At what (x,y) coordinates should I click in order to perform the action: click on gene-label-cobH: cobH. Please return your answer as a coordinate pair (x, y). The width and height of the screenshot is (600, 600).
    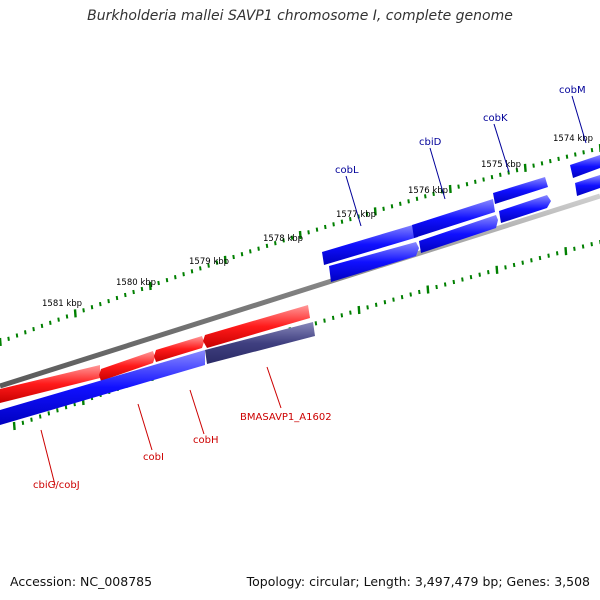
    Looking at the image, I should click on (205, 440).